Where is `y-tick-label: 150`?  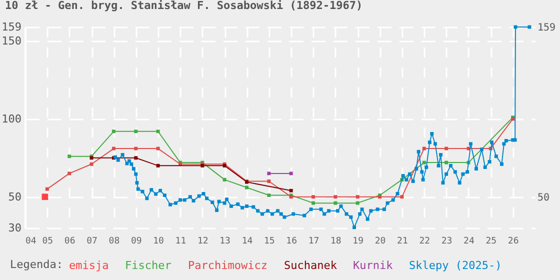
y-tick-label: 150 is located at coordinates (12, 41).